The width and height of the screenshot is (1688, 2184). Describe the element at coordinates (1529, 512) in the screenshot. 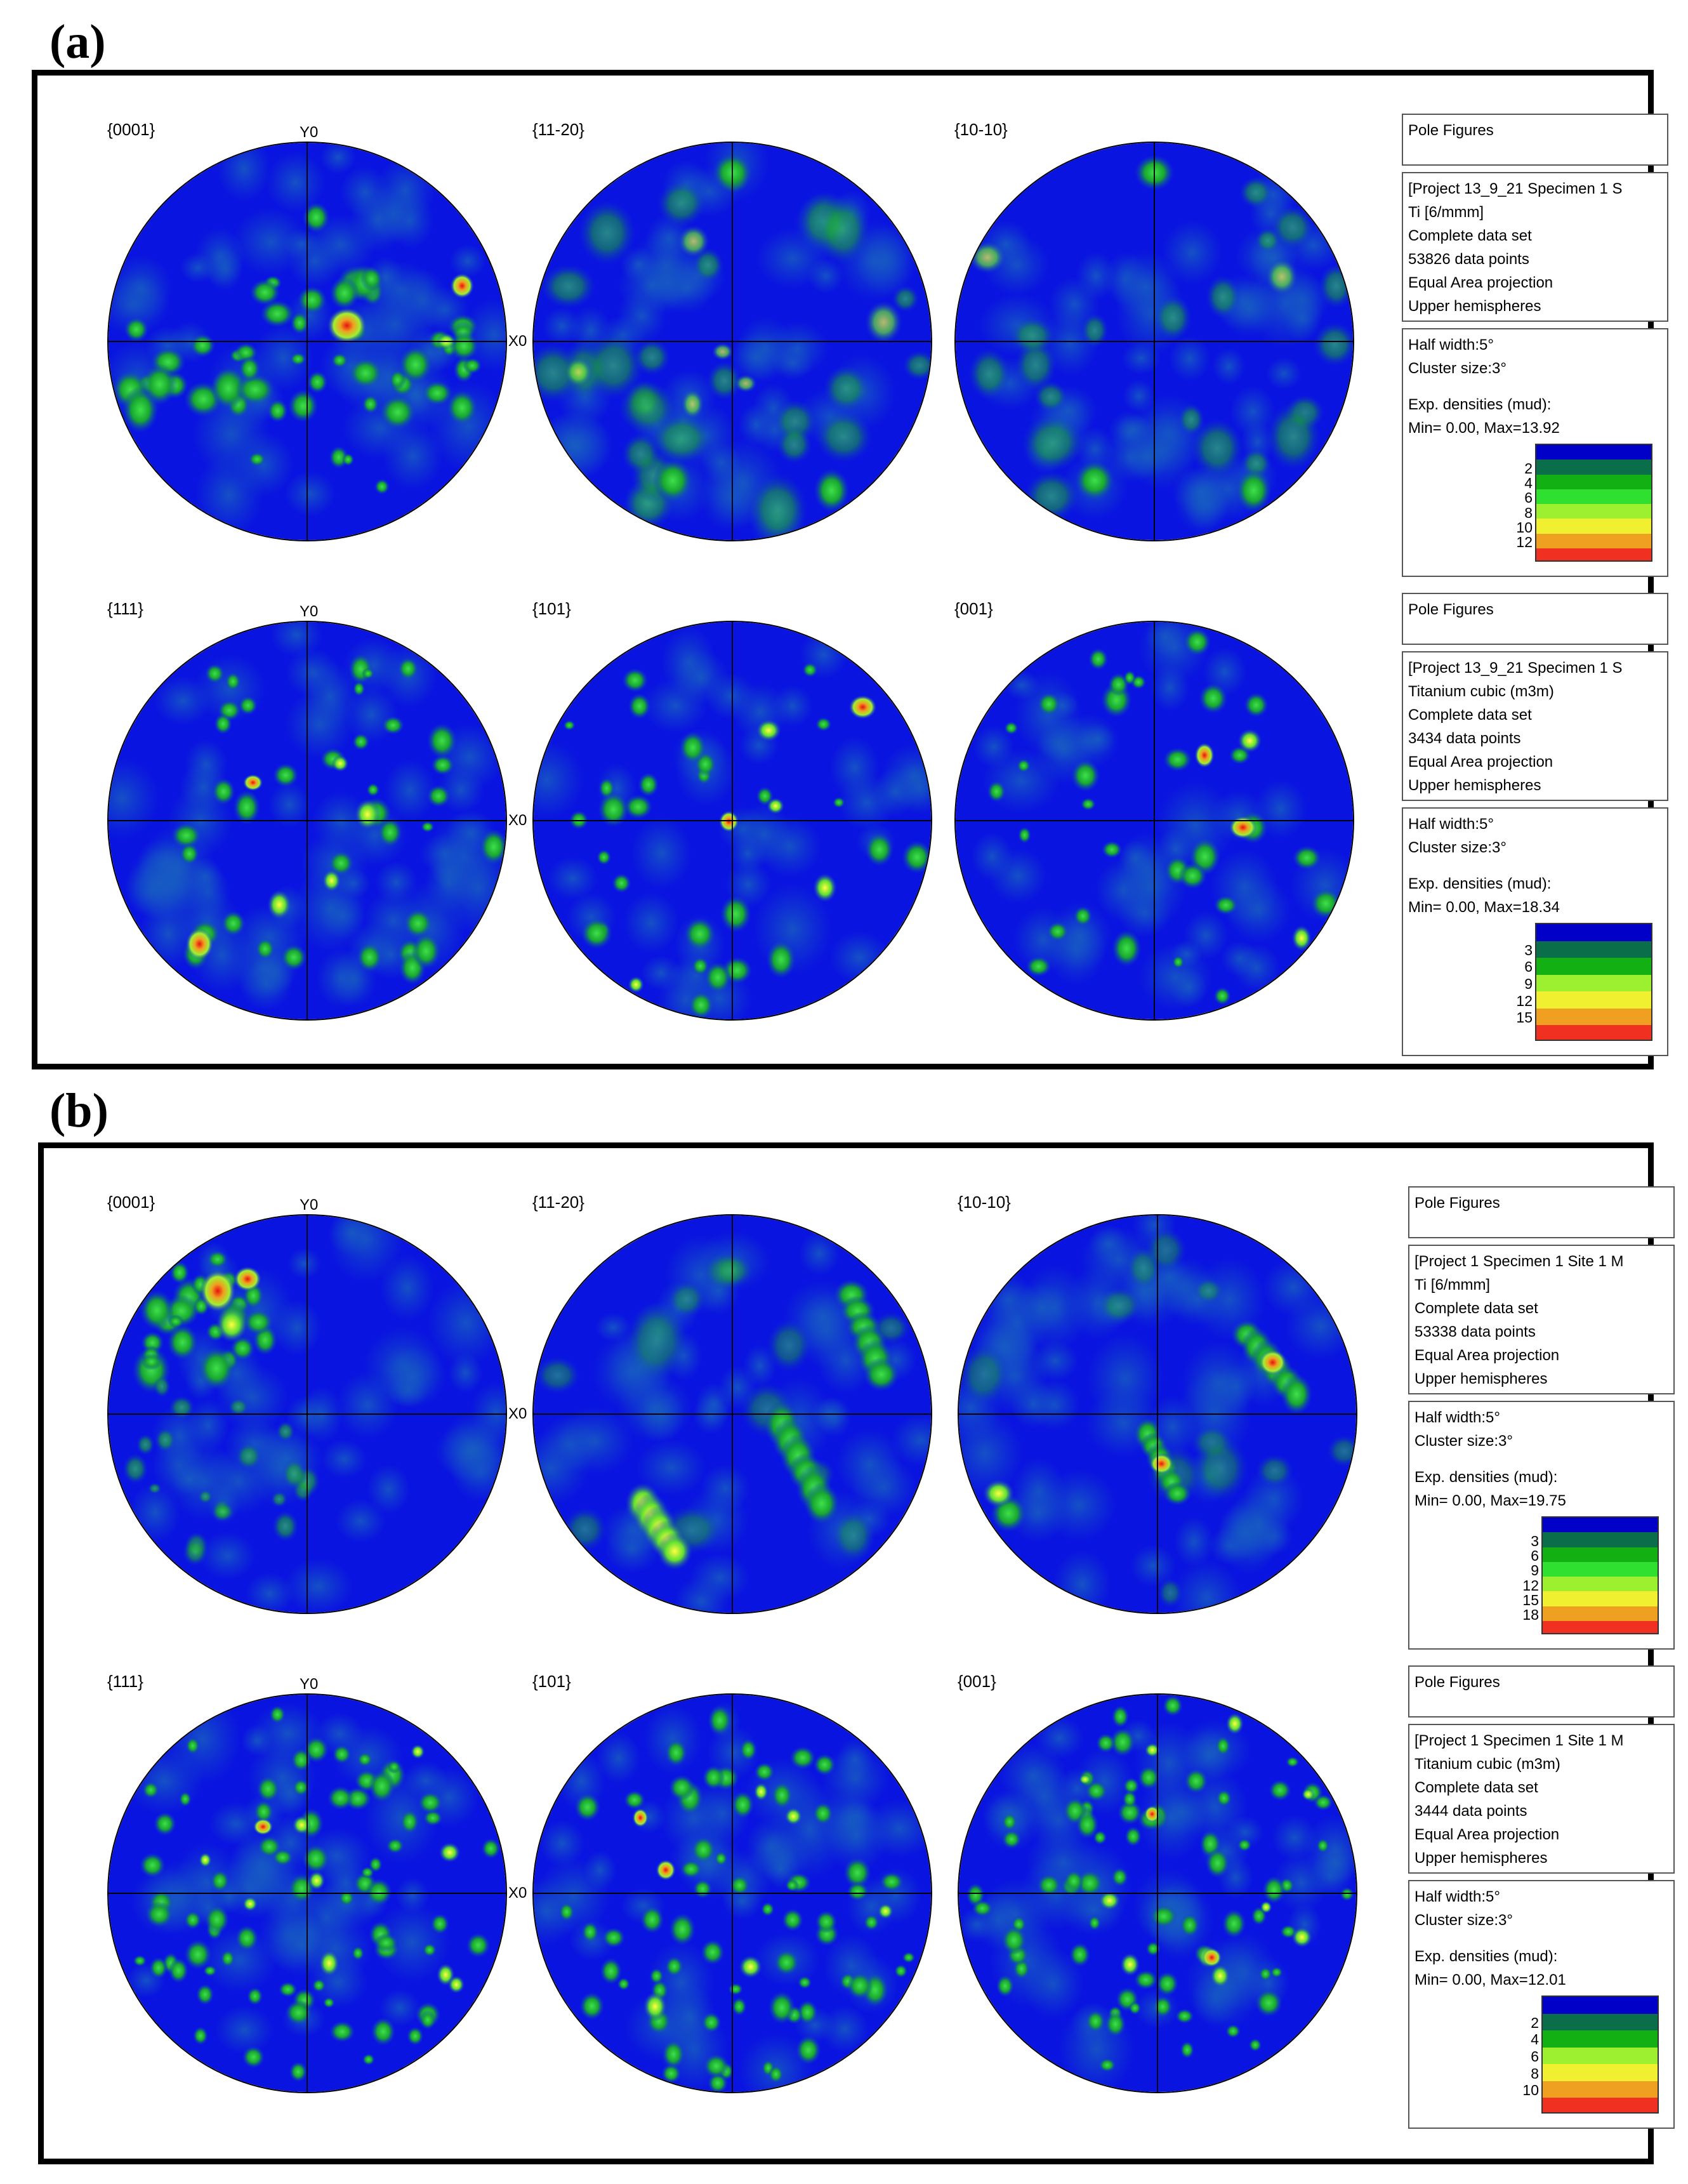

I see `color-scale-tick-label: 8` at that location.